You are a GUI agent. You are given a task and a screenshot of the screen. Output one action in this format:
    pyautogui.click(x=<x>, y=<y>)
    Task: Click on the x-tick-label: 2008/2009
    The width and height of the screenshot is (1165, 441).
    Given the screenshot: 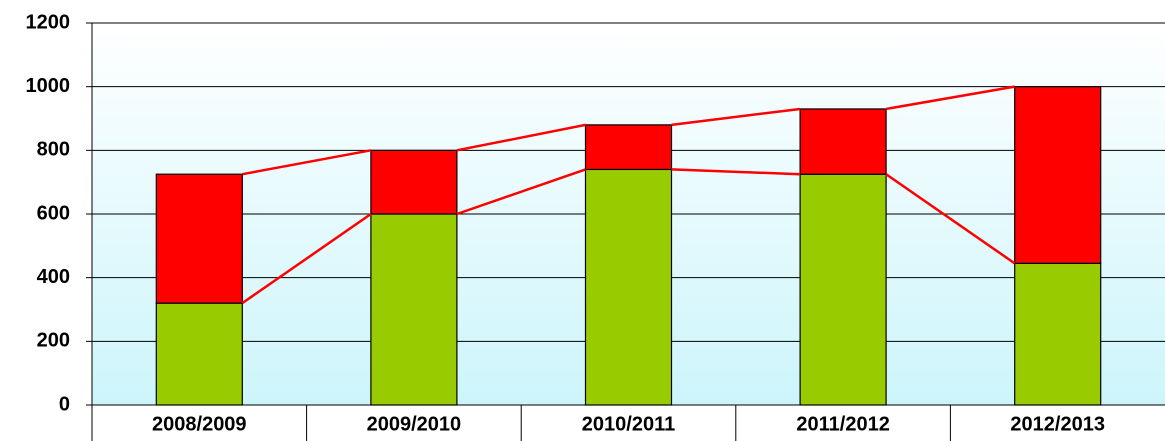 What is the action you would take?
    pyautogui.click(x=199, y=424)
    